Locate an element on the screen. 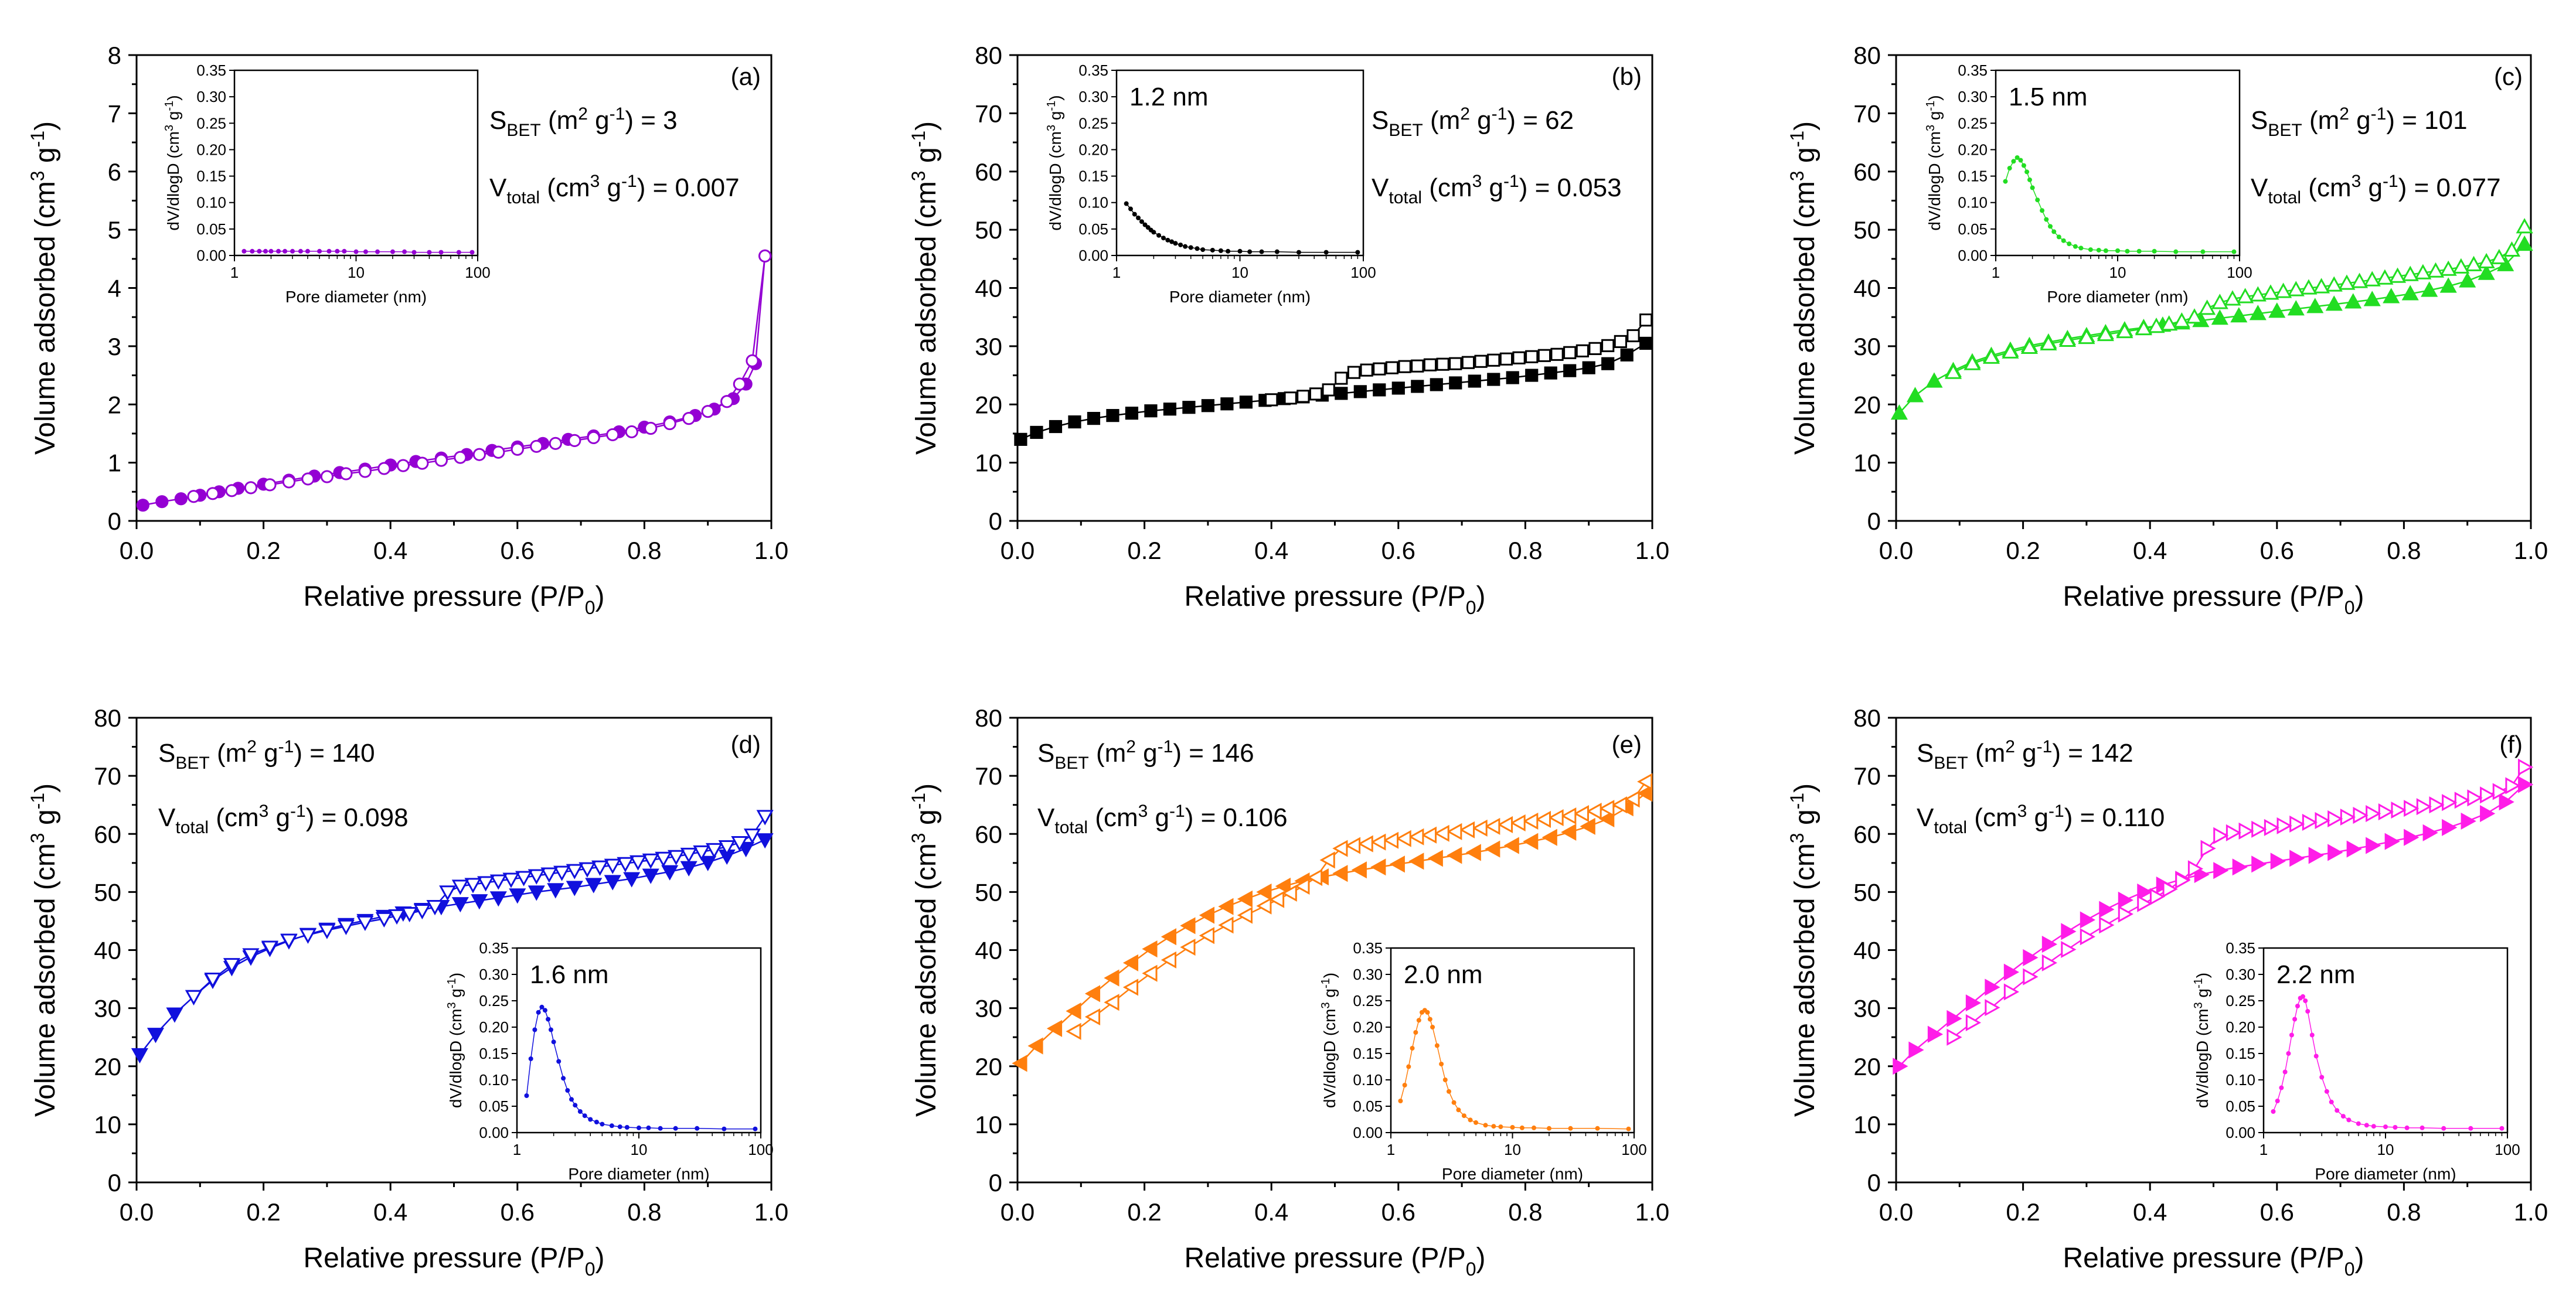 This screenshot has width=2576, height=1299. inset-peak-label: 2.0 nm is located at coordinates (1443, 974).